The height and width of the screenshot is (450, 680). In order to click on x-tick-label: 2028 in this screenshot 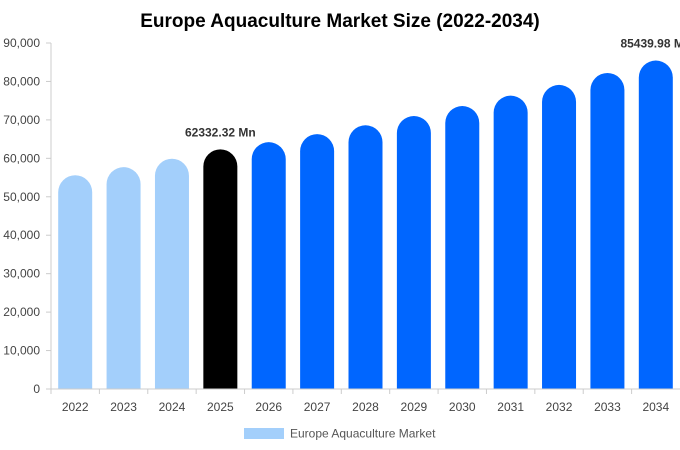, I will do `click(365, 407)`.